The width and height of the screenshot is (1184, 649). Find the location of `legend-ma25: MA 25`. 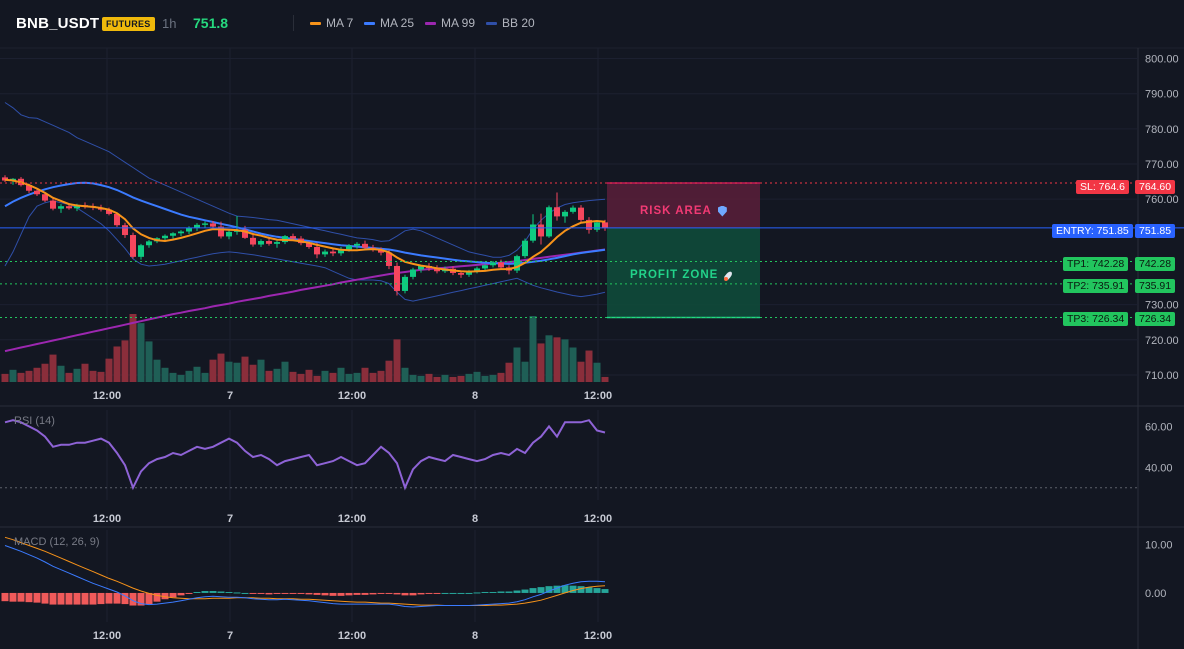

legend-ma25: MA 25 is located at coordinates (389, 23).